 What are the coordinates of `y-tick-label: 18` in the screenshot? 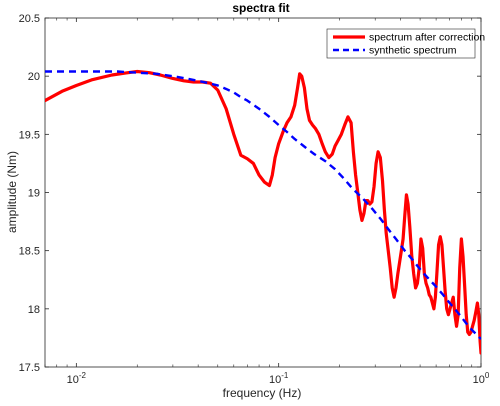 It's located at (34, 310).